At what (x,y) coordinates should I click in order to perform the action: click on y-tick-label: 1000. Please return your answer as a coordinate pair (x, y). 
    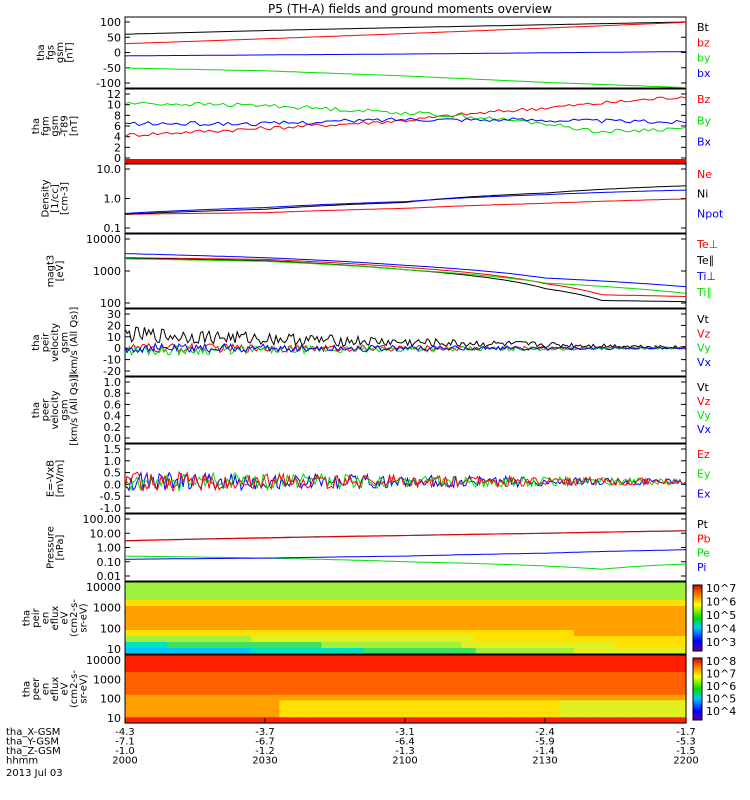
    Looking at the image, I should click on (107, 271).